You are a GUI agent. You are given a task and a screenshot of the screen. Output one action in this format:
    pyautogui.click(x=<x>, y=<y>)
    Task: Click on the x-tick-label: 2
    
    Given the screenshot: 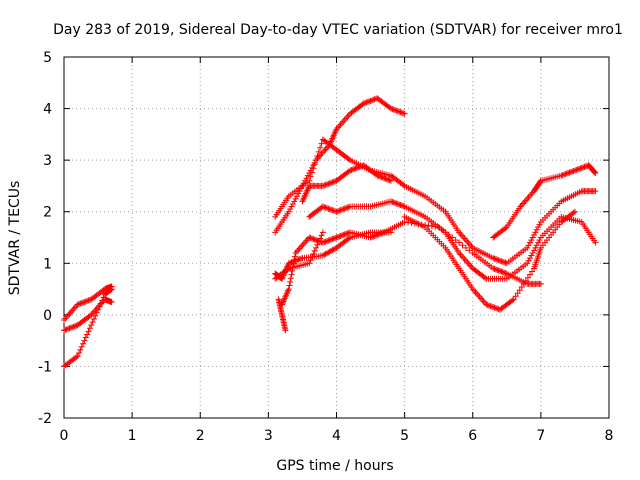 What is the action you would take?
    pyautogui.click(x=200, y=436)
    